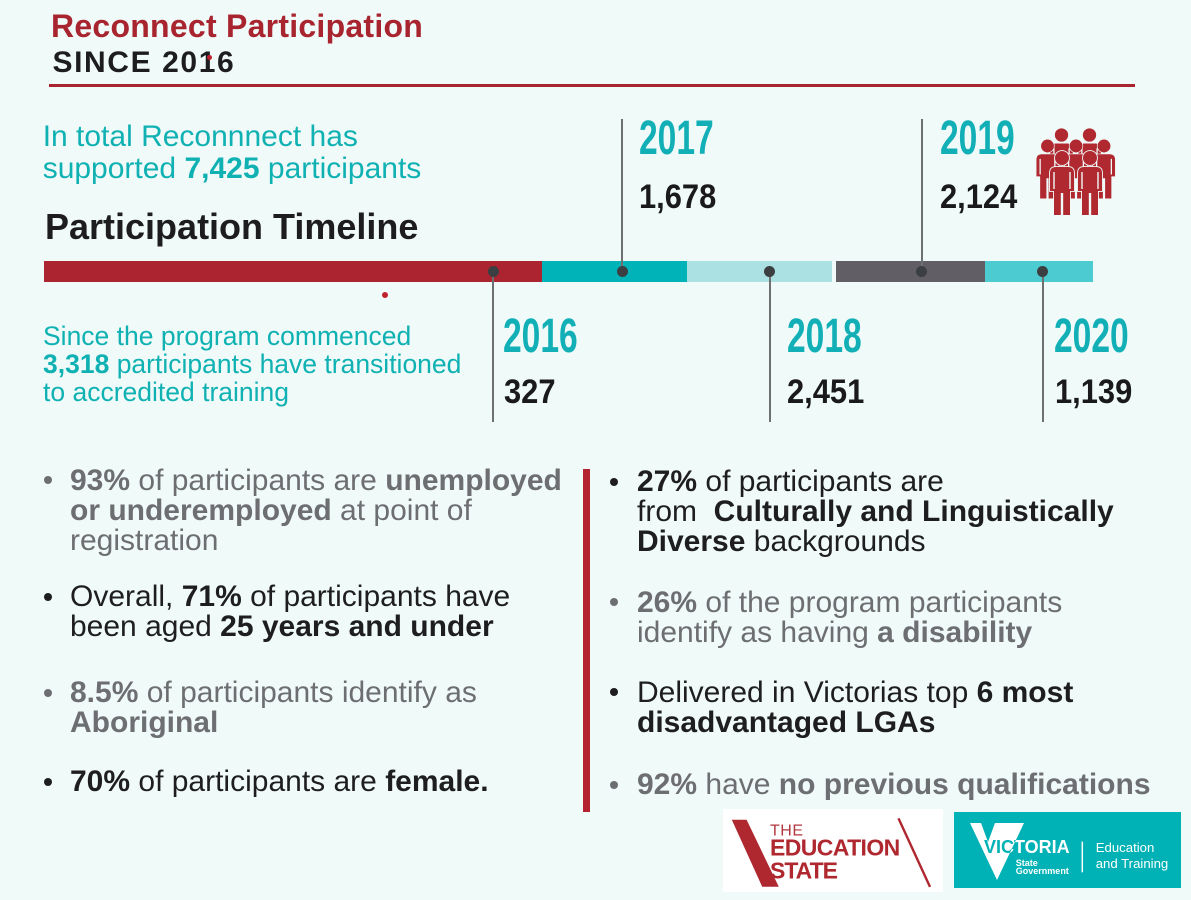 The image size is (1191, 900). Describe the element at coordinates (1132, 863) in the screenshot. I see `svg-text: and Training` at that location.